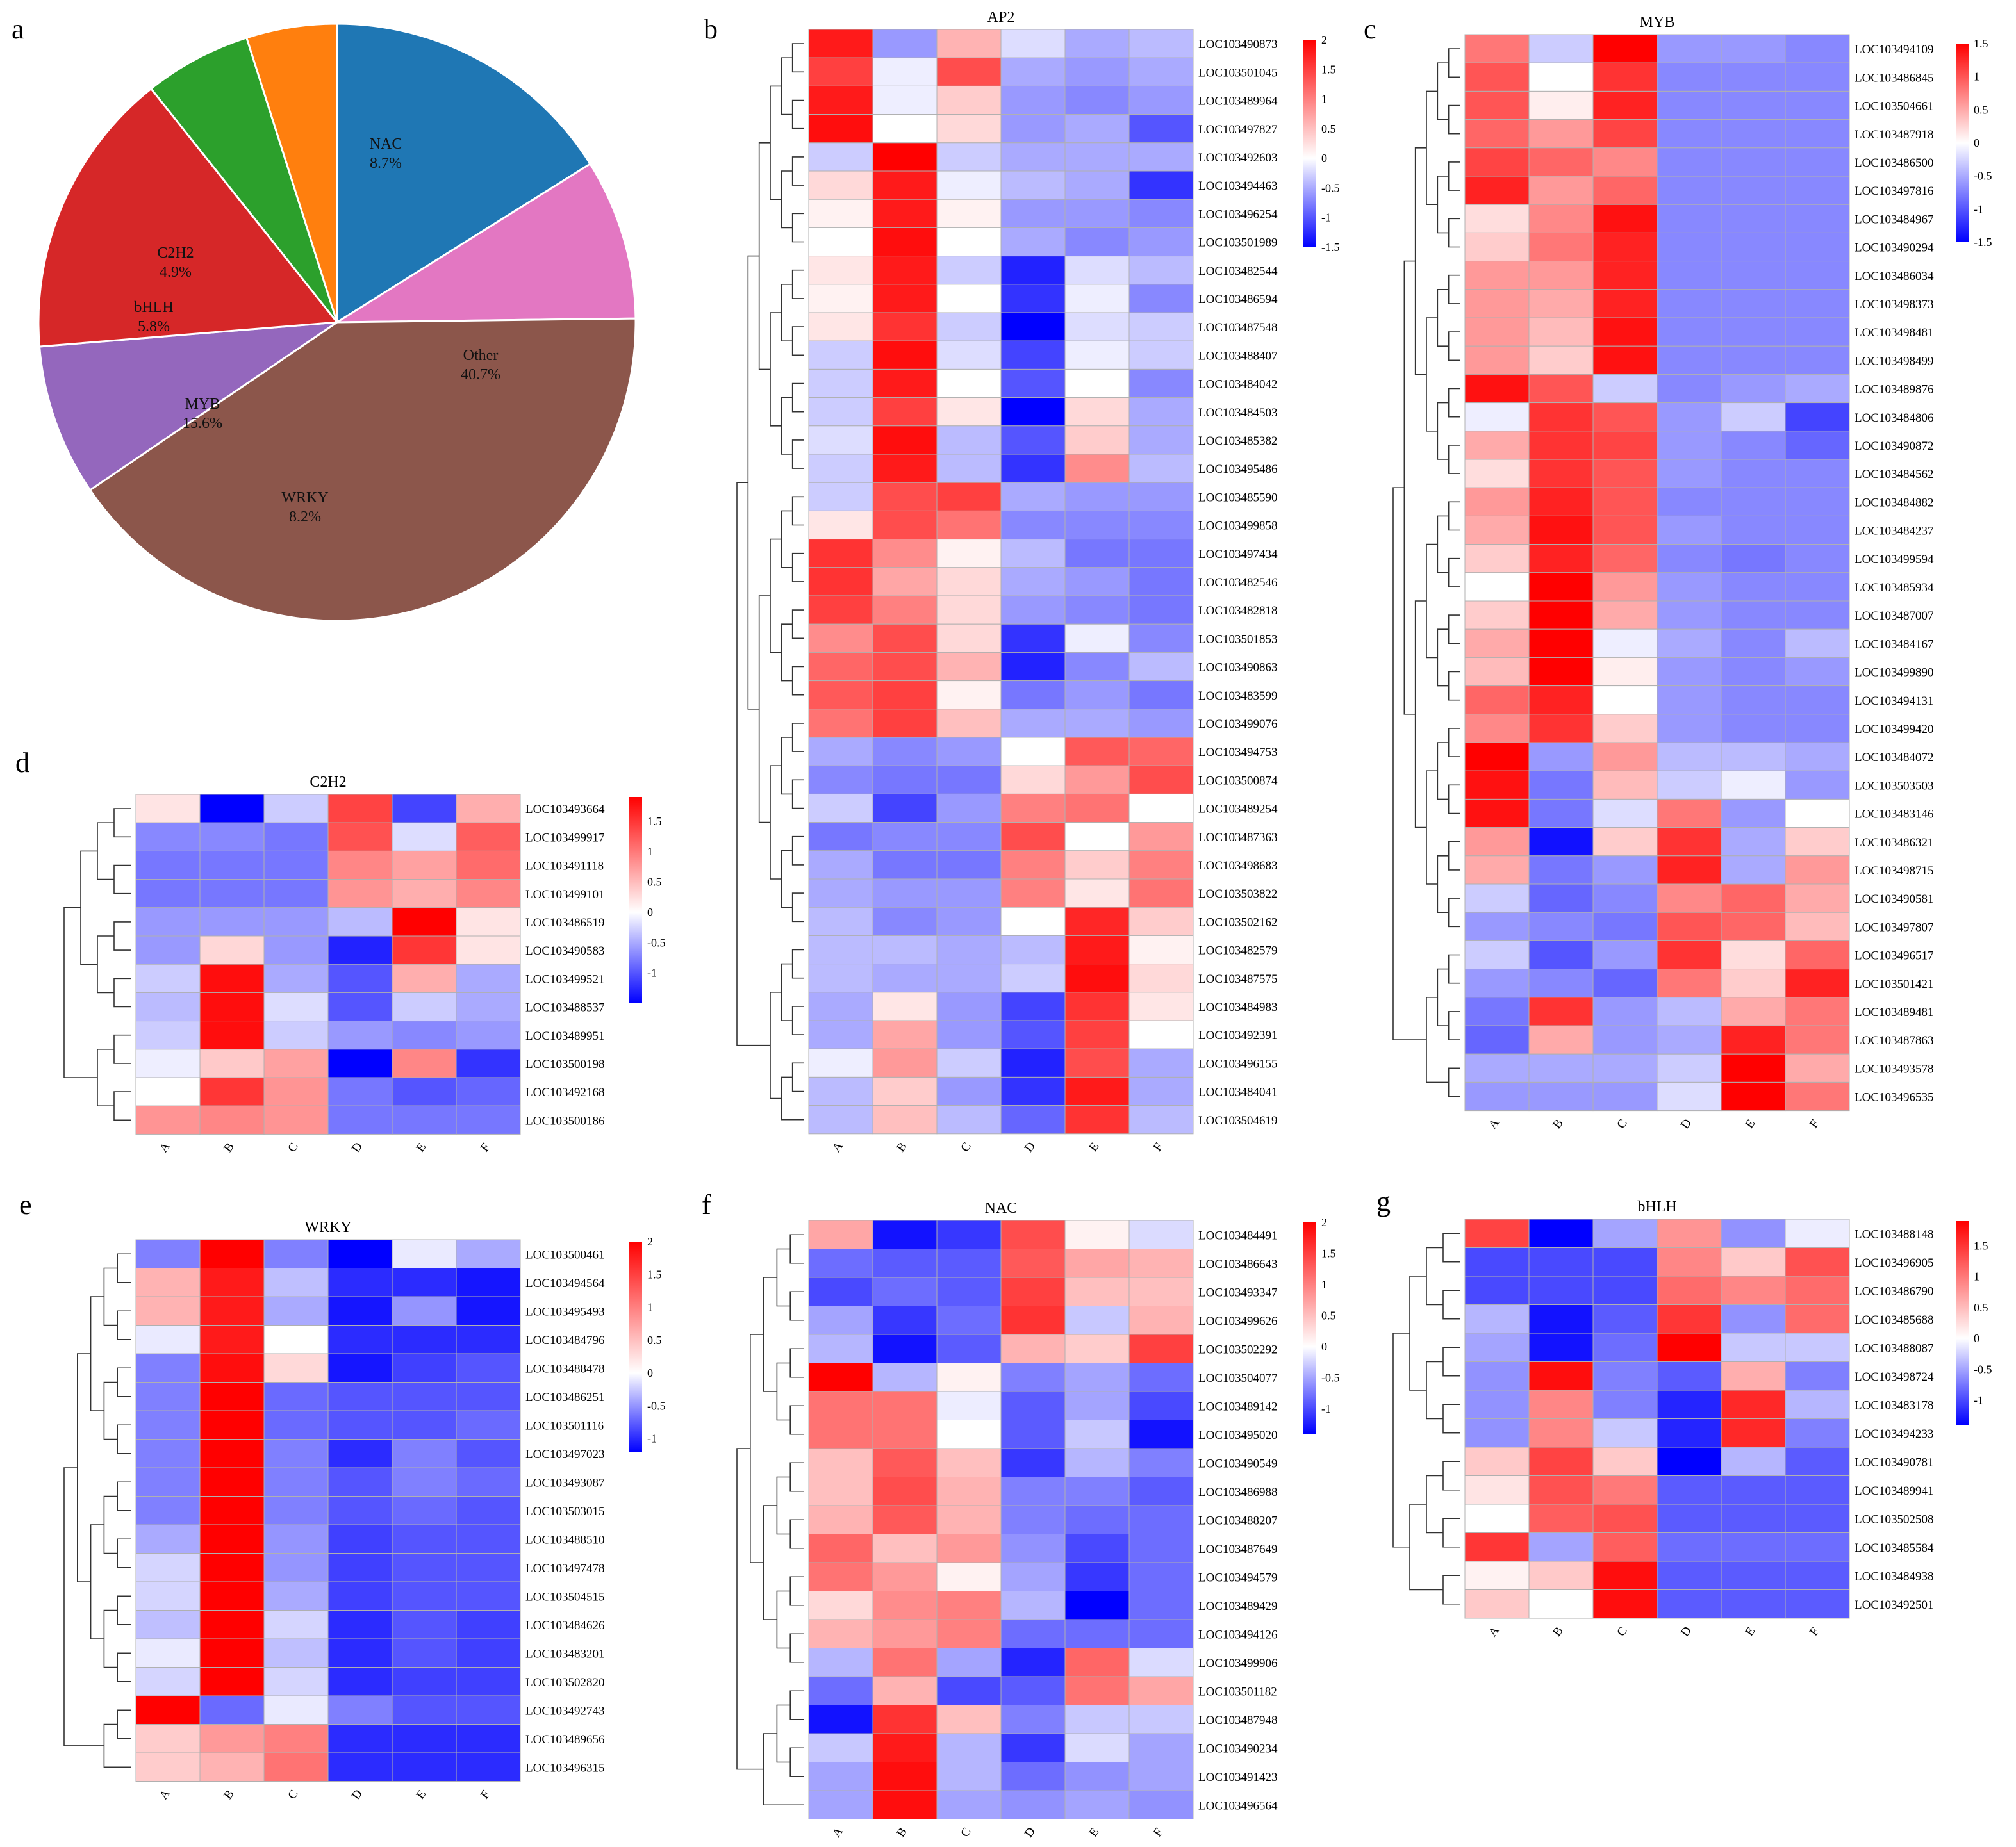 This screenshot has height=1847, width=2016. What do you see at coordinates (565, 1092) in the screenshot?
I see `row-label-c2h2: LOC103492168` at bounding box center [565, 1092].